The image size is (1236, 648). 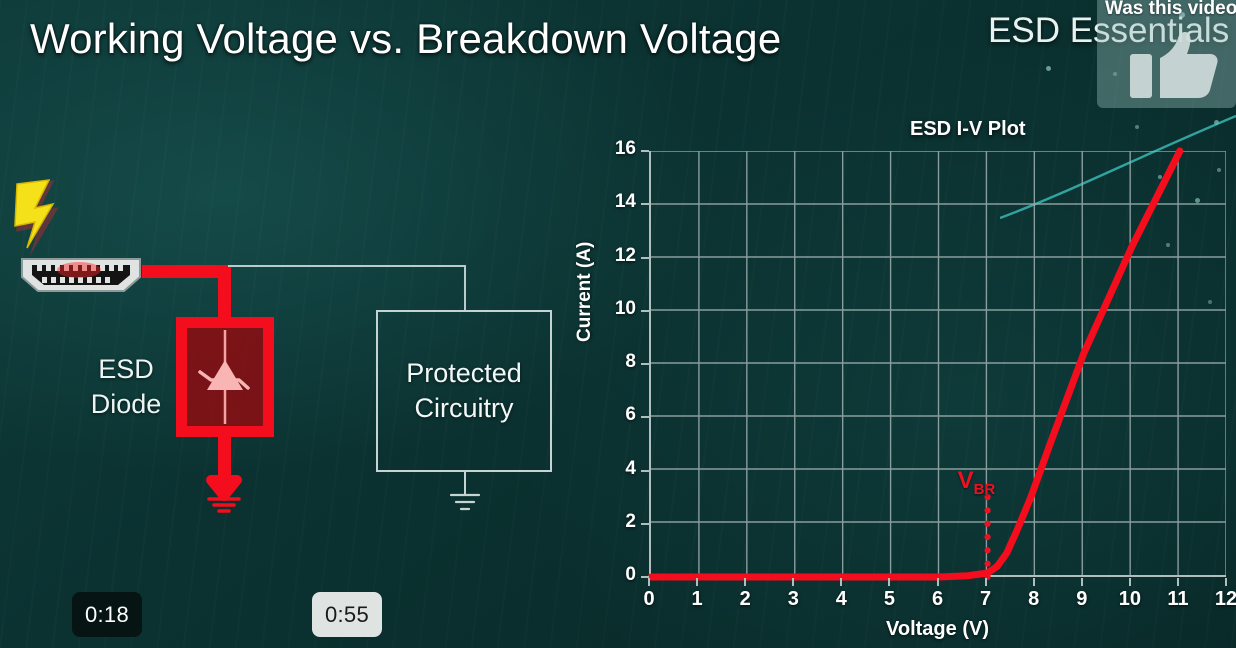 I want to click on wire-segment-horizontal, so click(x=185, y=271).